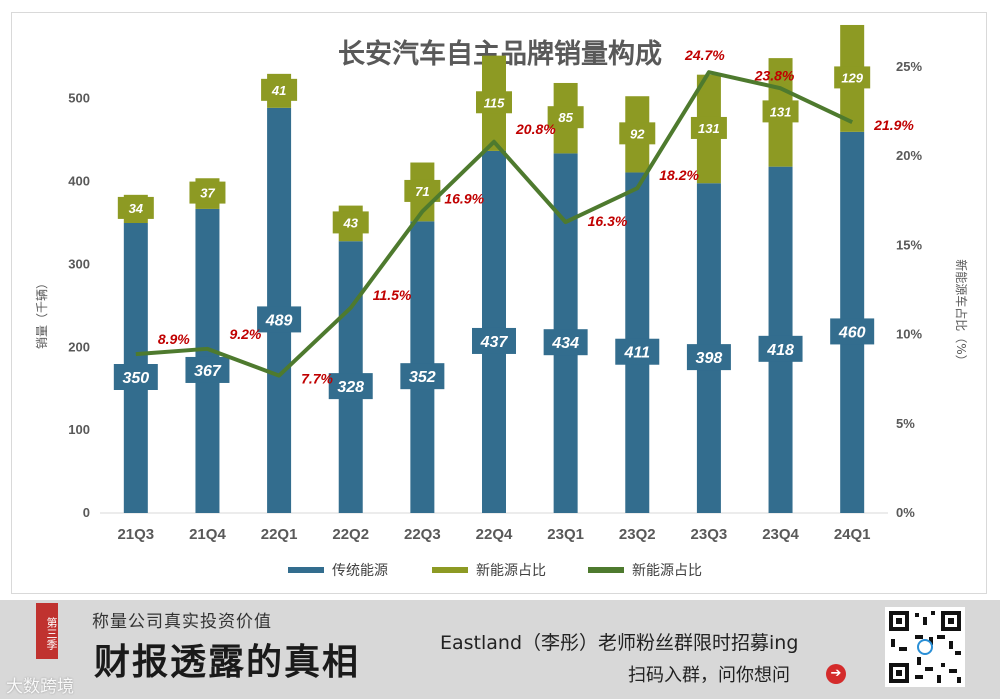 Image resolution: width=1000 pixels, height=699 pixels. I want to click on data-label: 411, so click(637, 353).